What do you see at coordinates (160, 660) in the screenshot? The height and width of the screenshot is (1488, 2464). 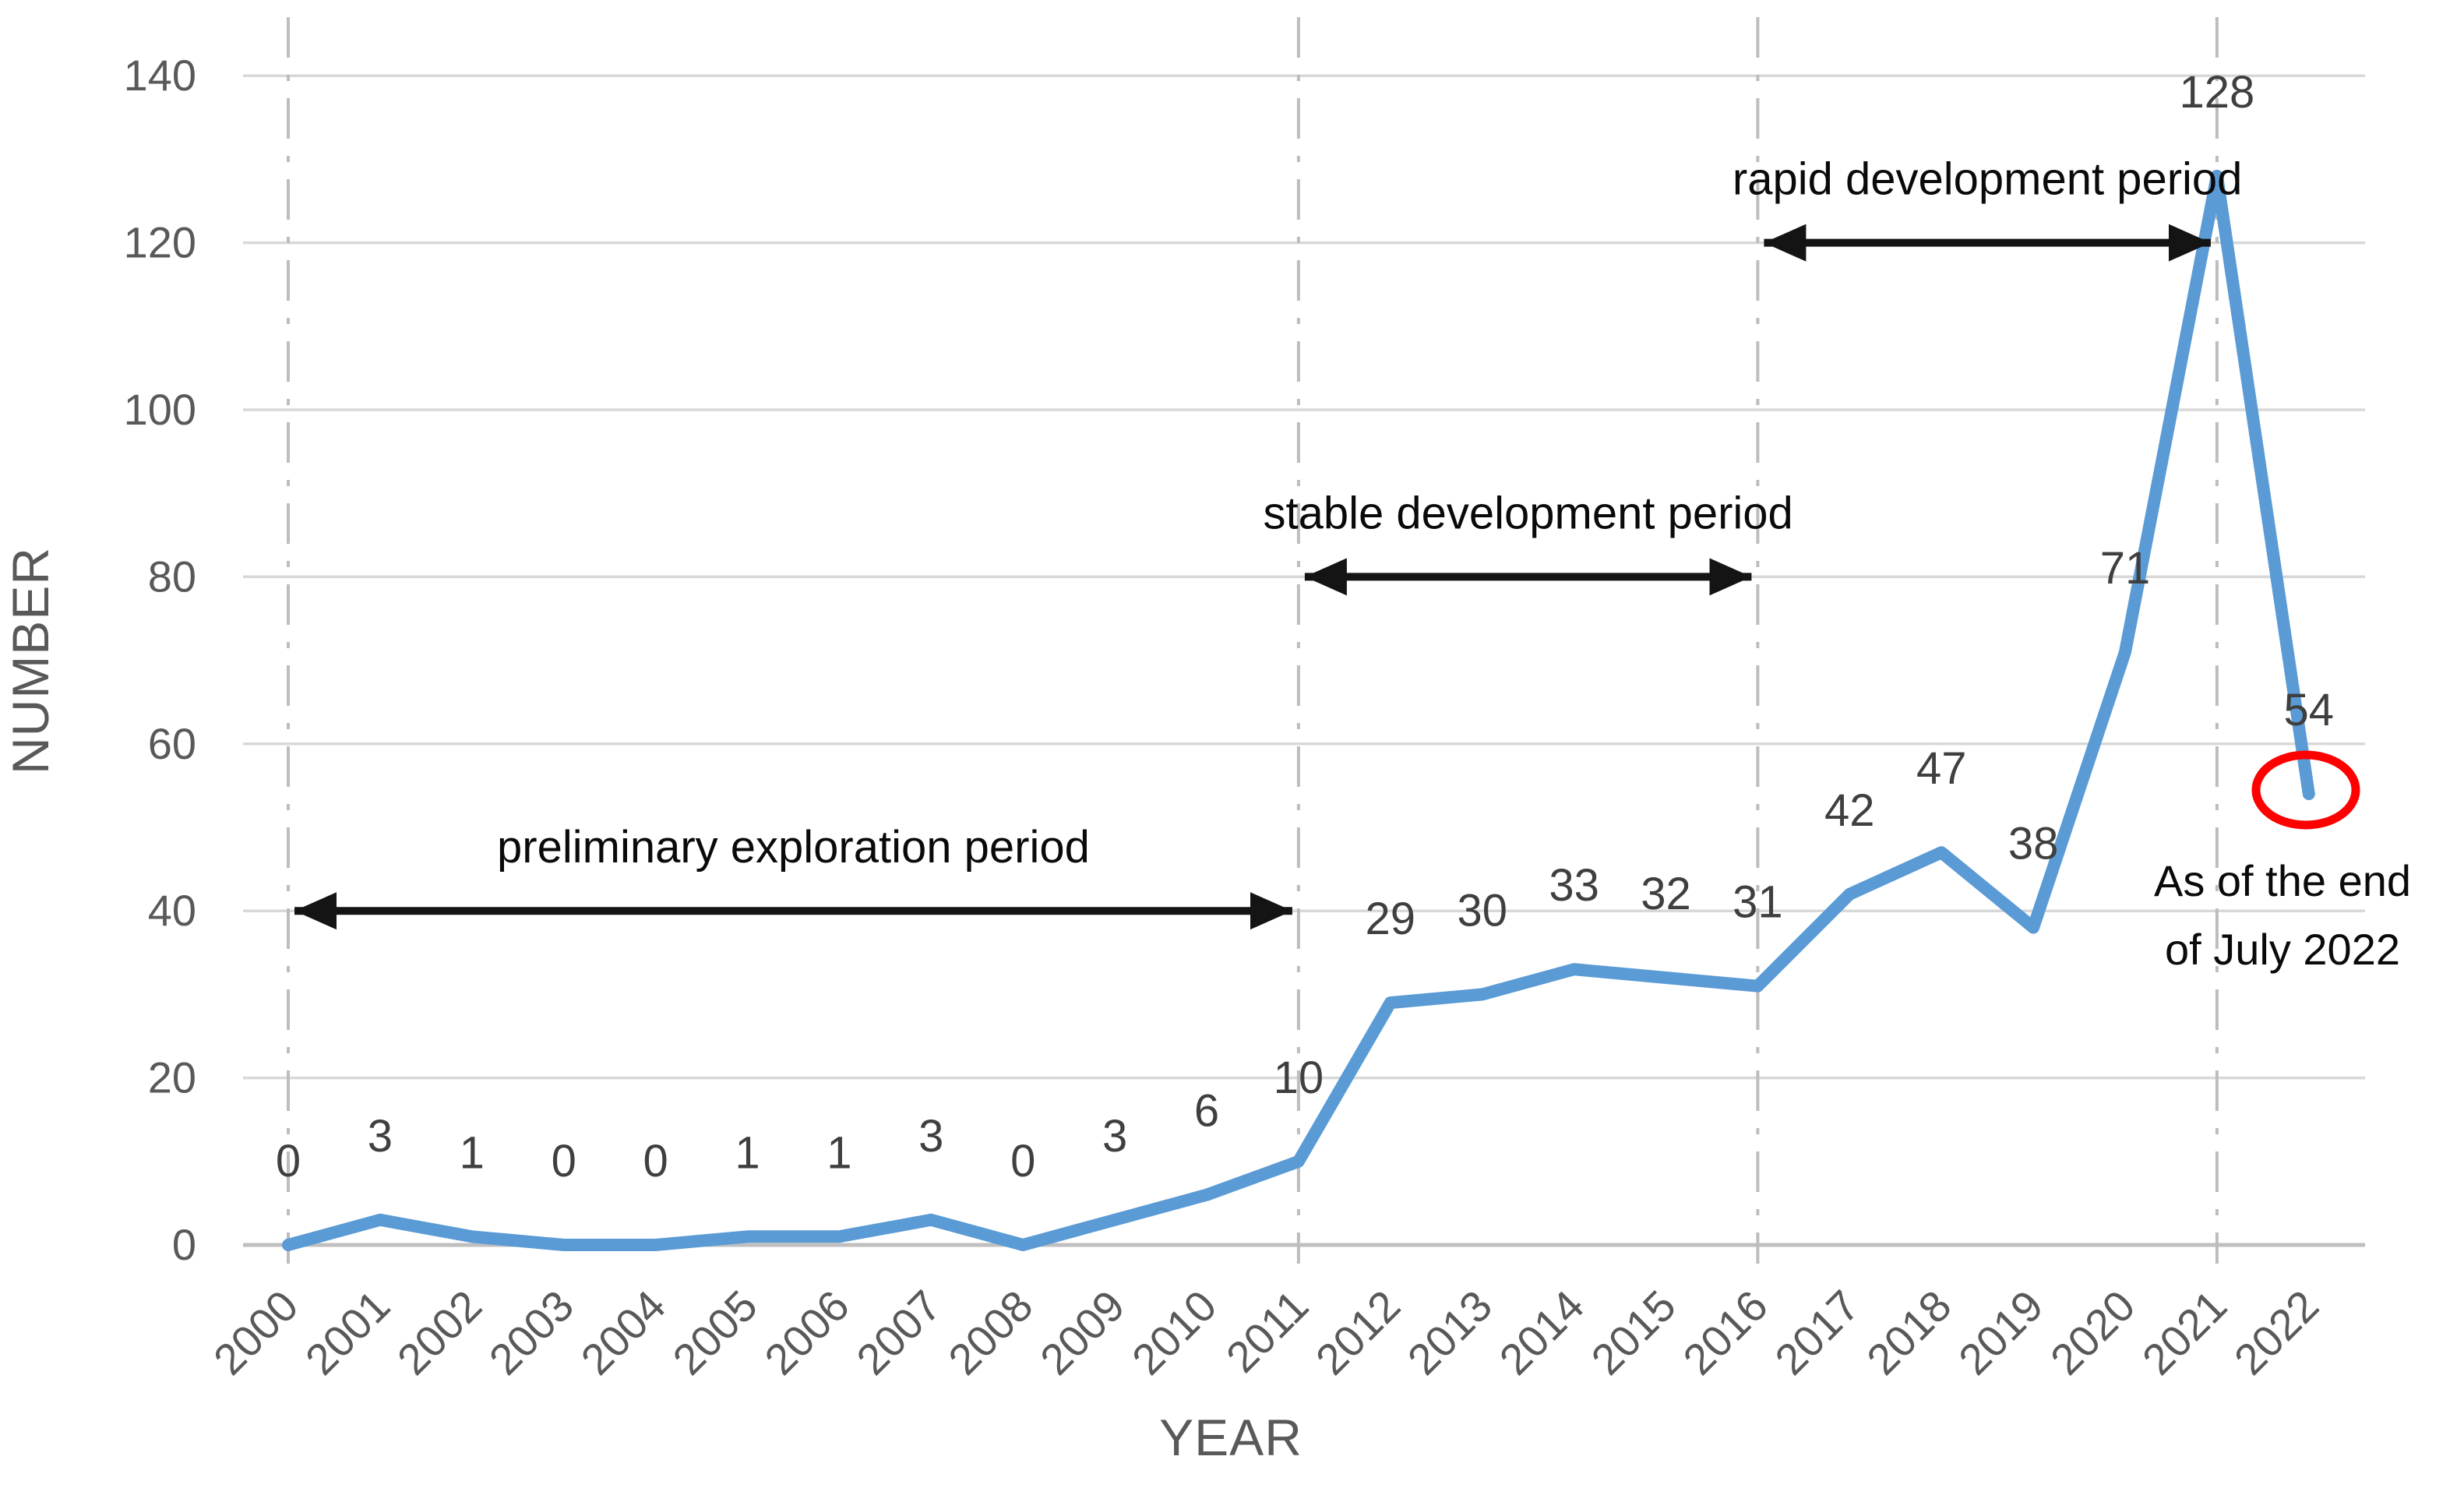 I see `y-tick-labels: 0 20 40 60 80 100 120 140` at bounding box center [160, 660].